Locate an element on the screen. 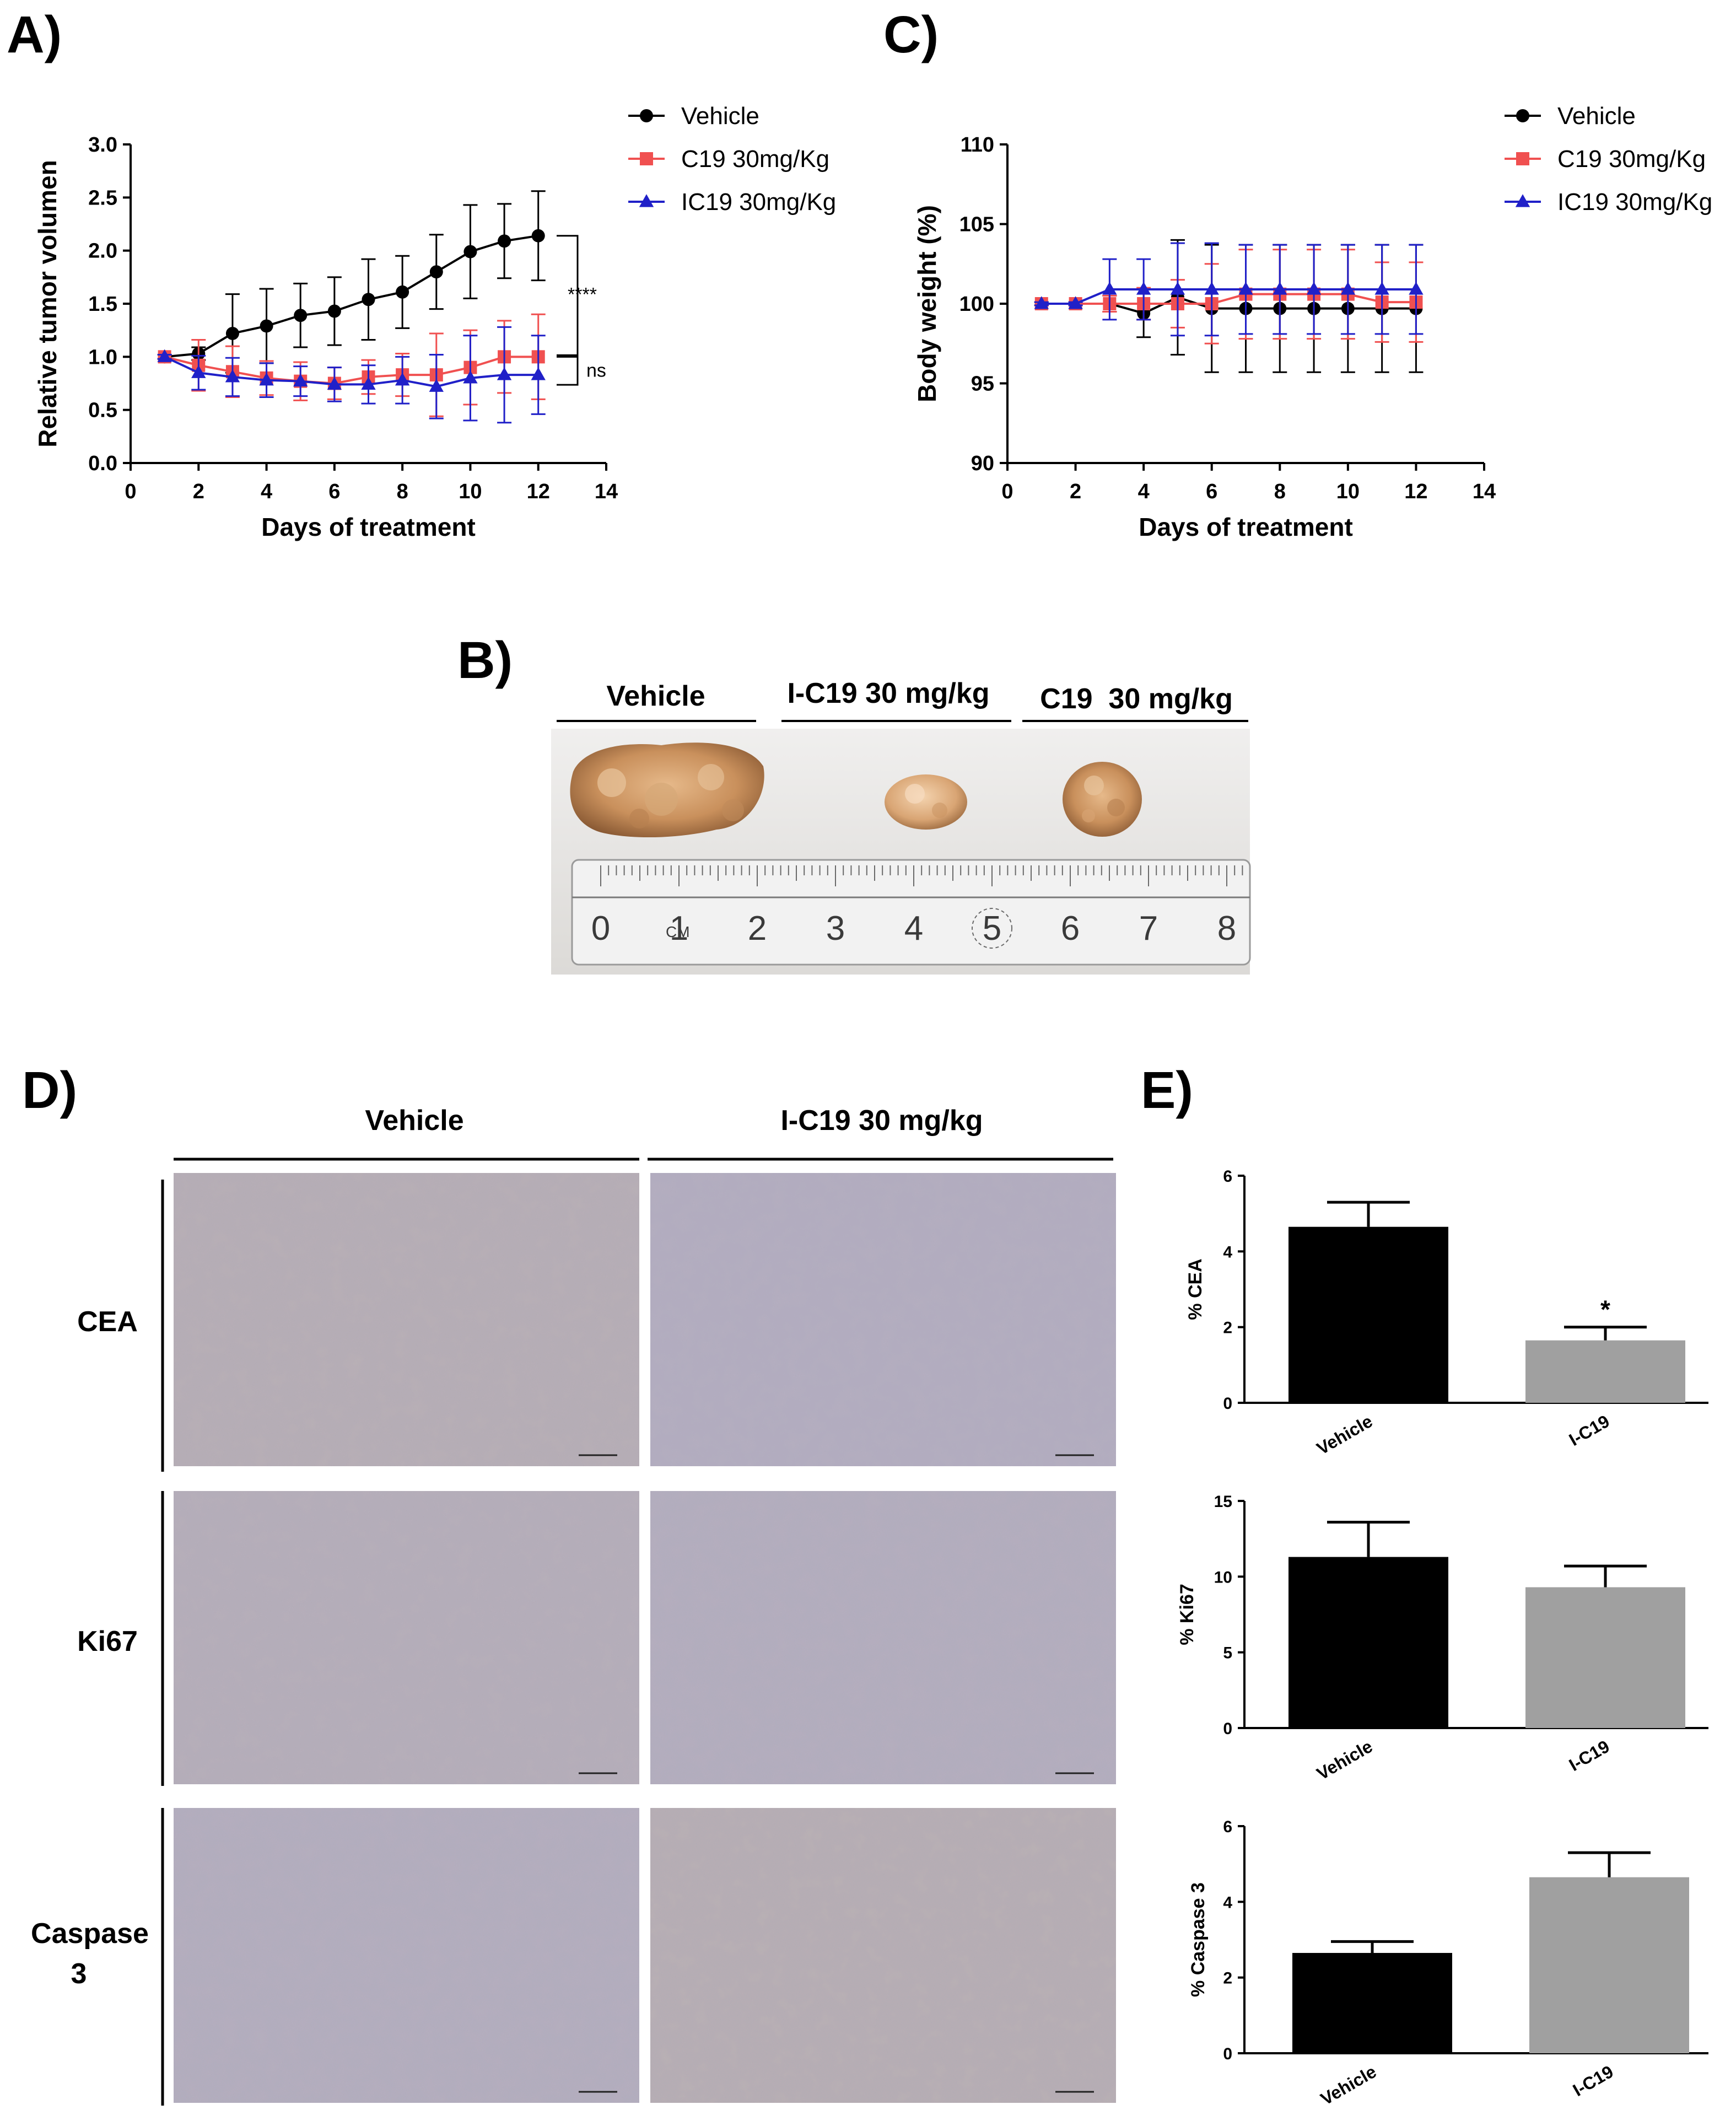 The height and width of the screenshot is (2126, 1736). y-tick-label: 10 is located at coordinates (1223, 1577).